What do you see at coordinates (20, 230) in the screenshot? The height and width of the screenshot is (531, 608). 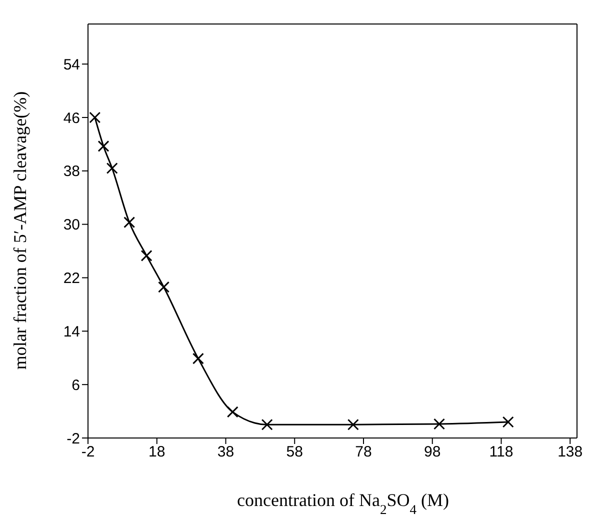 I see `y-axis-title: molar fraction of 5′-AMP cleavage(%)` at bounding box center [20, 230].